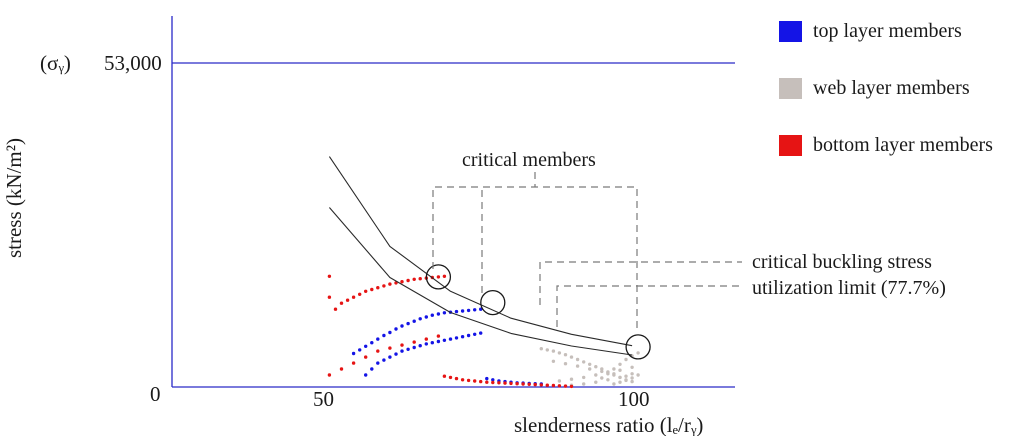  Describe the element at coordinates (608, 424) in the screenshot. I see `x-axis-label: slenderness ratio (lₑ/rᵧ)` at that location.